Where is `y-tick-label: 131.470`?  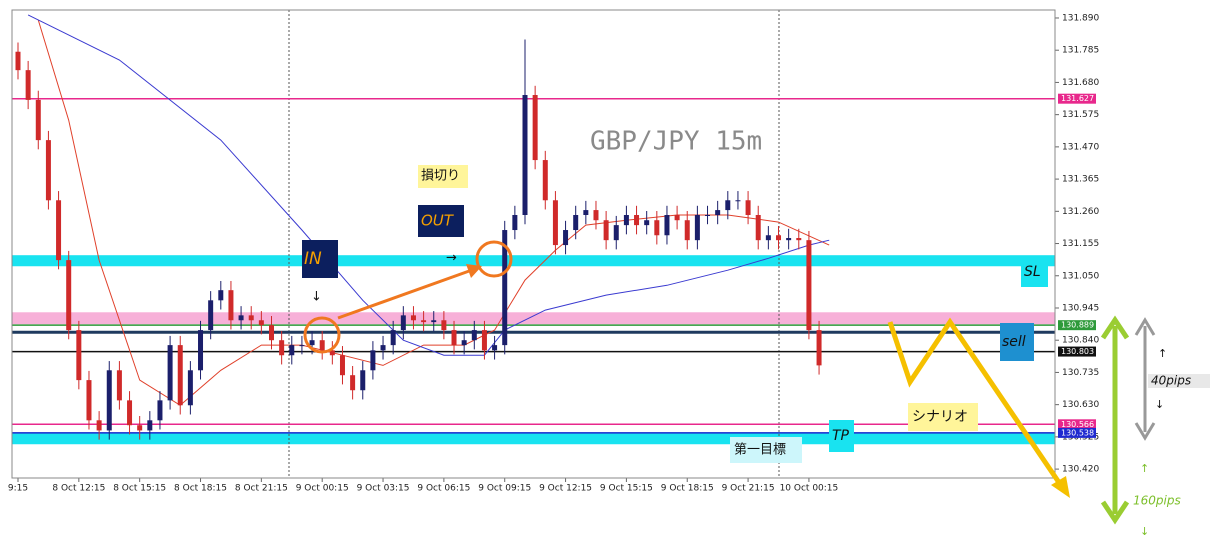
y-tick-label: 131.470 is located at coordinates (1080, 147).